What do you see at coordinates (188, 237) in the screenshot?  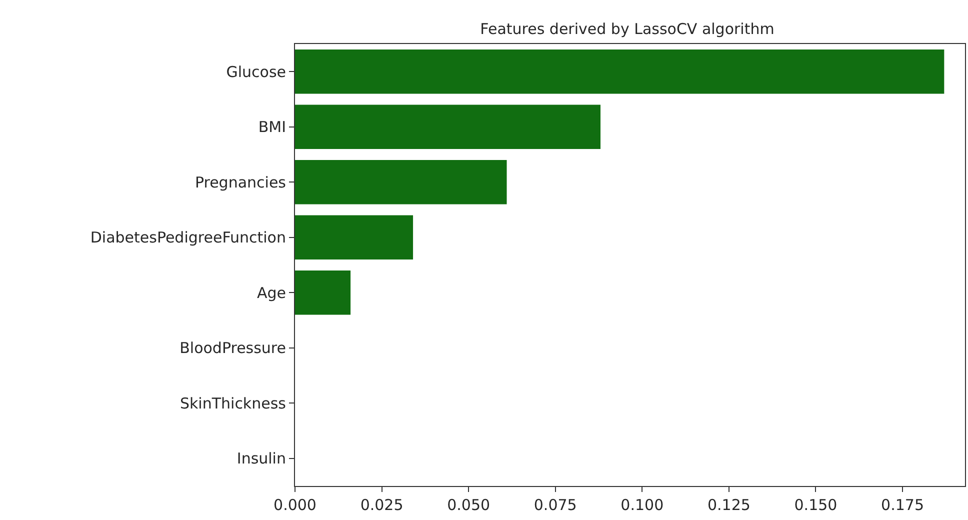 I see `y-tick-label: DiabetesPedigreeFunction` at bounding box center [188, 237].